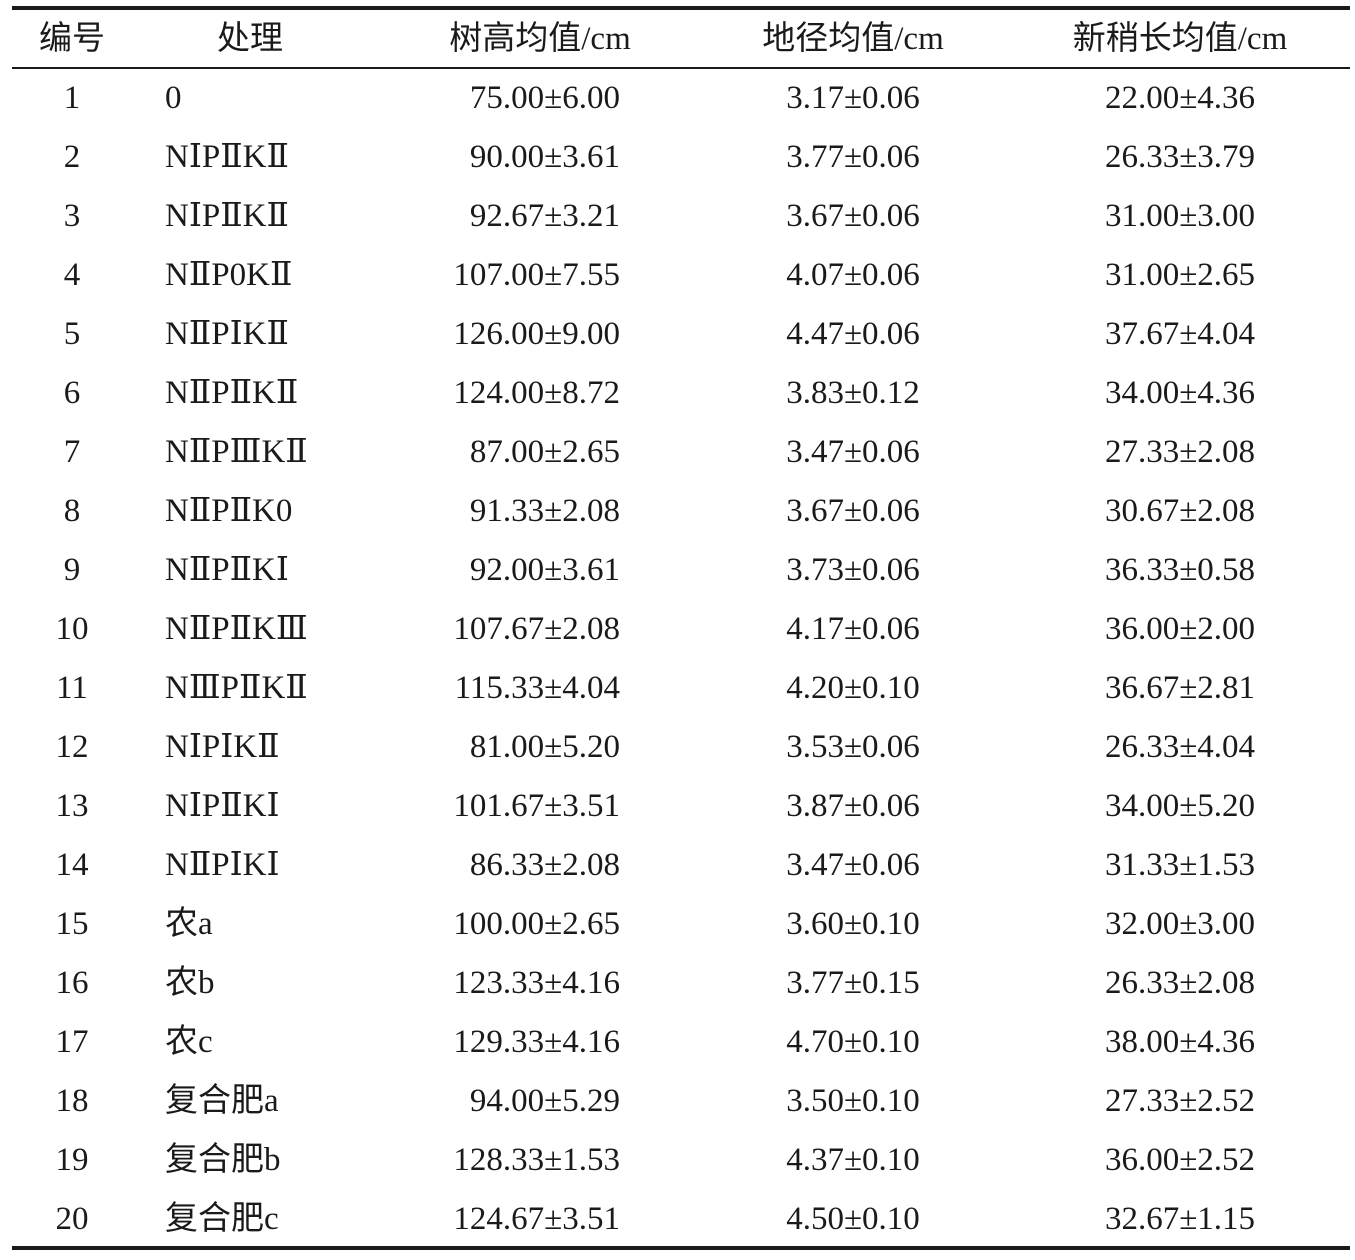  I want to click on cell-new-shoot-length: 34.00±4.36, so click(1180, 393).